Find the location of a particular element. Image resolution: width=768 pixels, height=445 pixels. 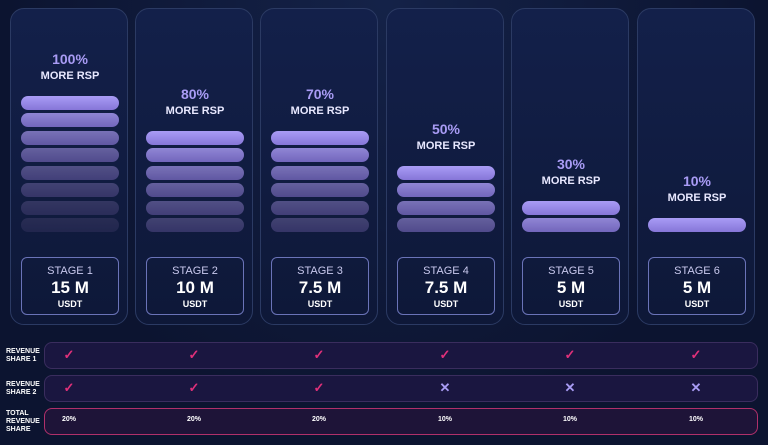

stage-amount: 15 M is located at coordinates (70, 287).